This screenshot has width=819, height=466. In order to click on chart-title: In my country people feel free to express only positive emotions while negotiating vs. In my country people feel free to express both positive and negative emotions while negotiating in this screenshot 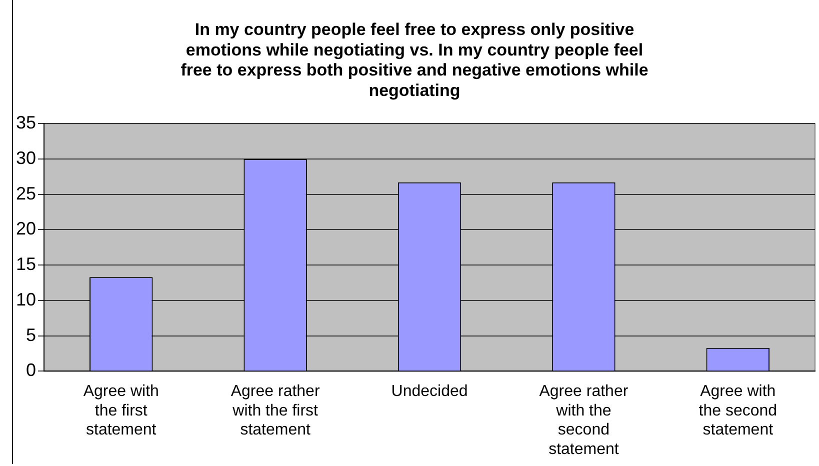, I will do `click(414, 60)`.